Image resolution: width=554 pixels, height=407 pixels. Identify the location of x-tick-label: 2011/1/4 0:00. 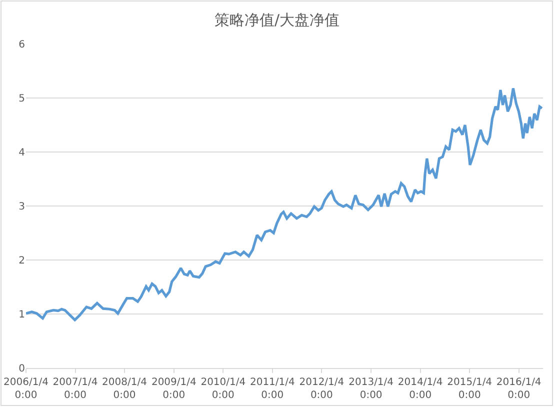
(272, 389).